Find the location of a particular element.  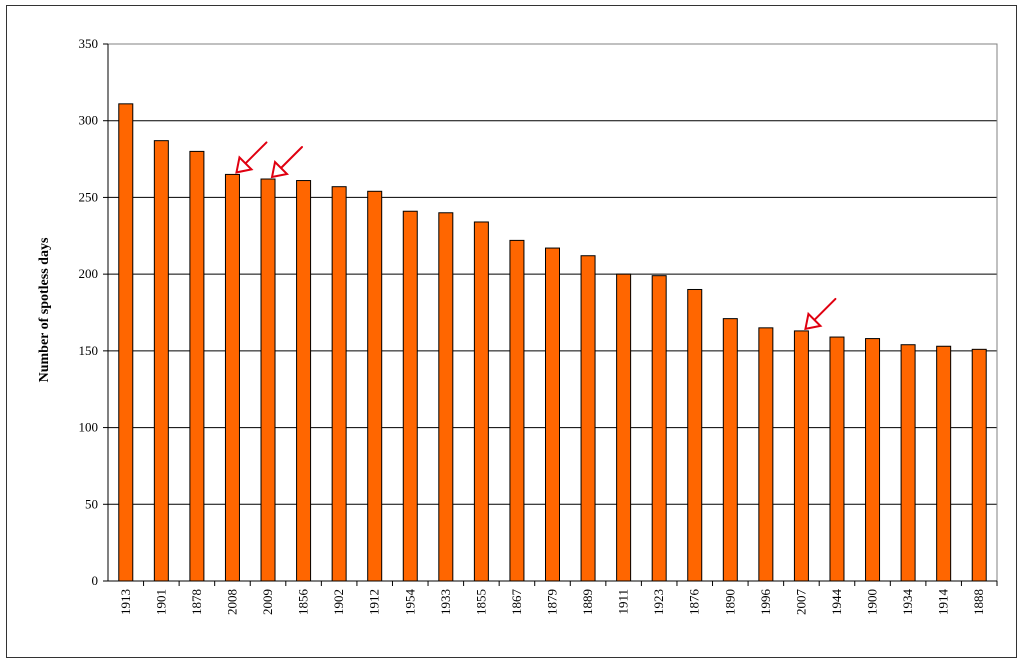

bar-1912 is located at coordinates (375, 386).